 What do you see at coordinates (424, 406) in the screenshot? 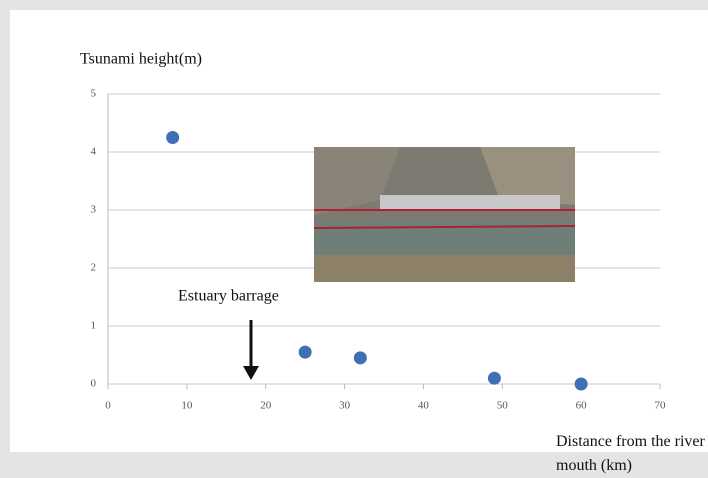
I see `x-tick-label: 40` at bounding box center [424, 406].